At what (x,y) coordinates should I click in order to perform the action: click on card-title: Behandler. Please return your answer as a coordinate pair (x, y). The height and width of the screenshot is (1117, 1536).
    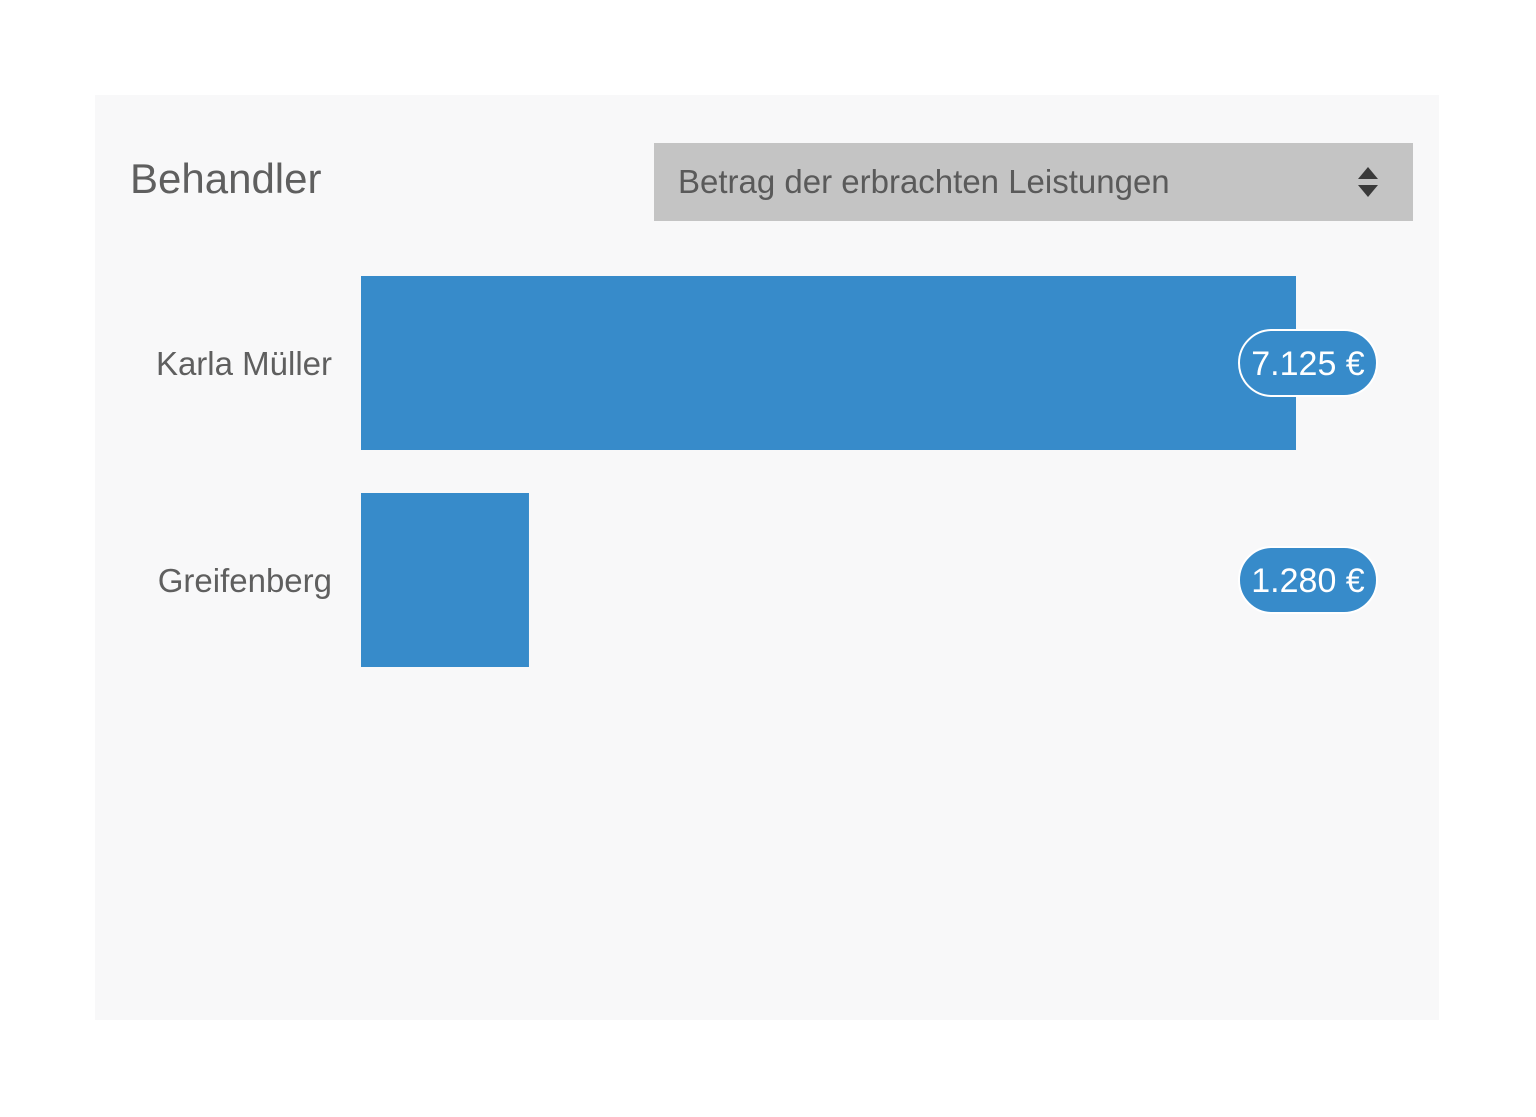
    Looking at the image, I should click on (226, 178).